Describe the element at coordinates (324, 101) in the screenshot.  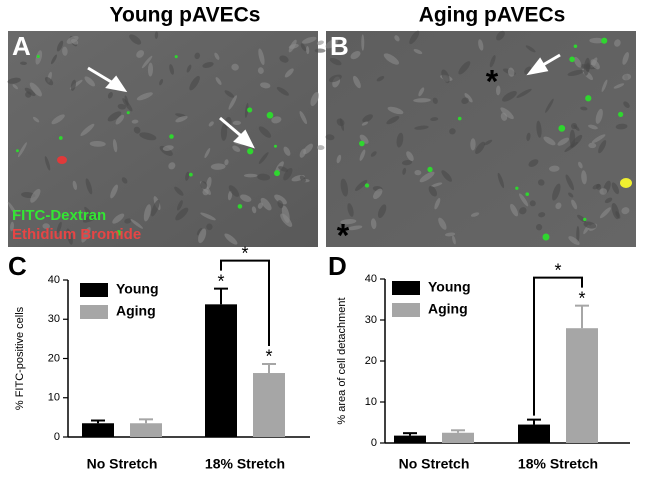
I see `arrows` at that location.